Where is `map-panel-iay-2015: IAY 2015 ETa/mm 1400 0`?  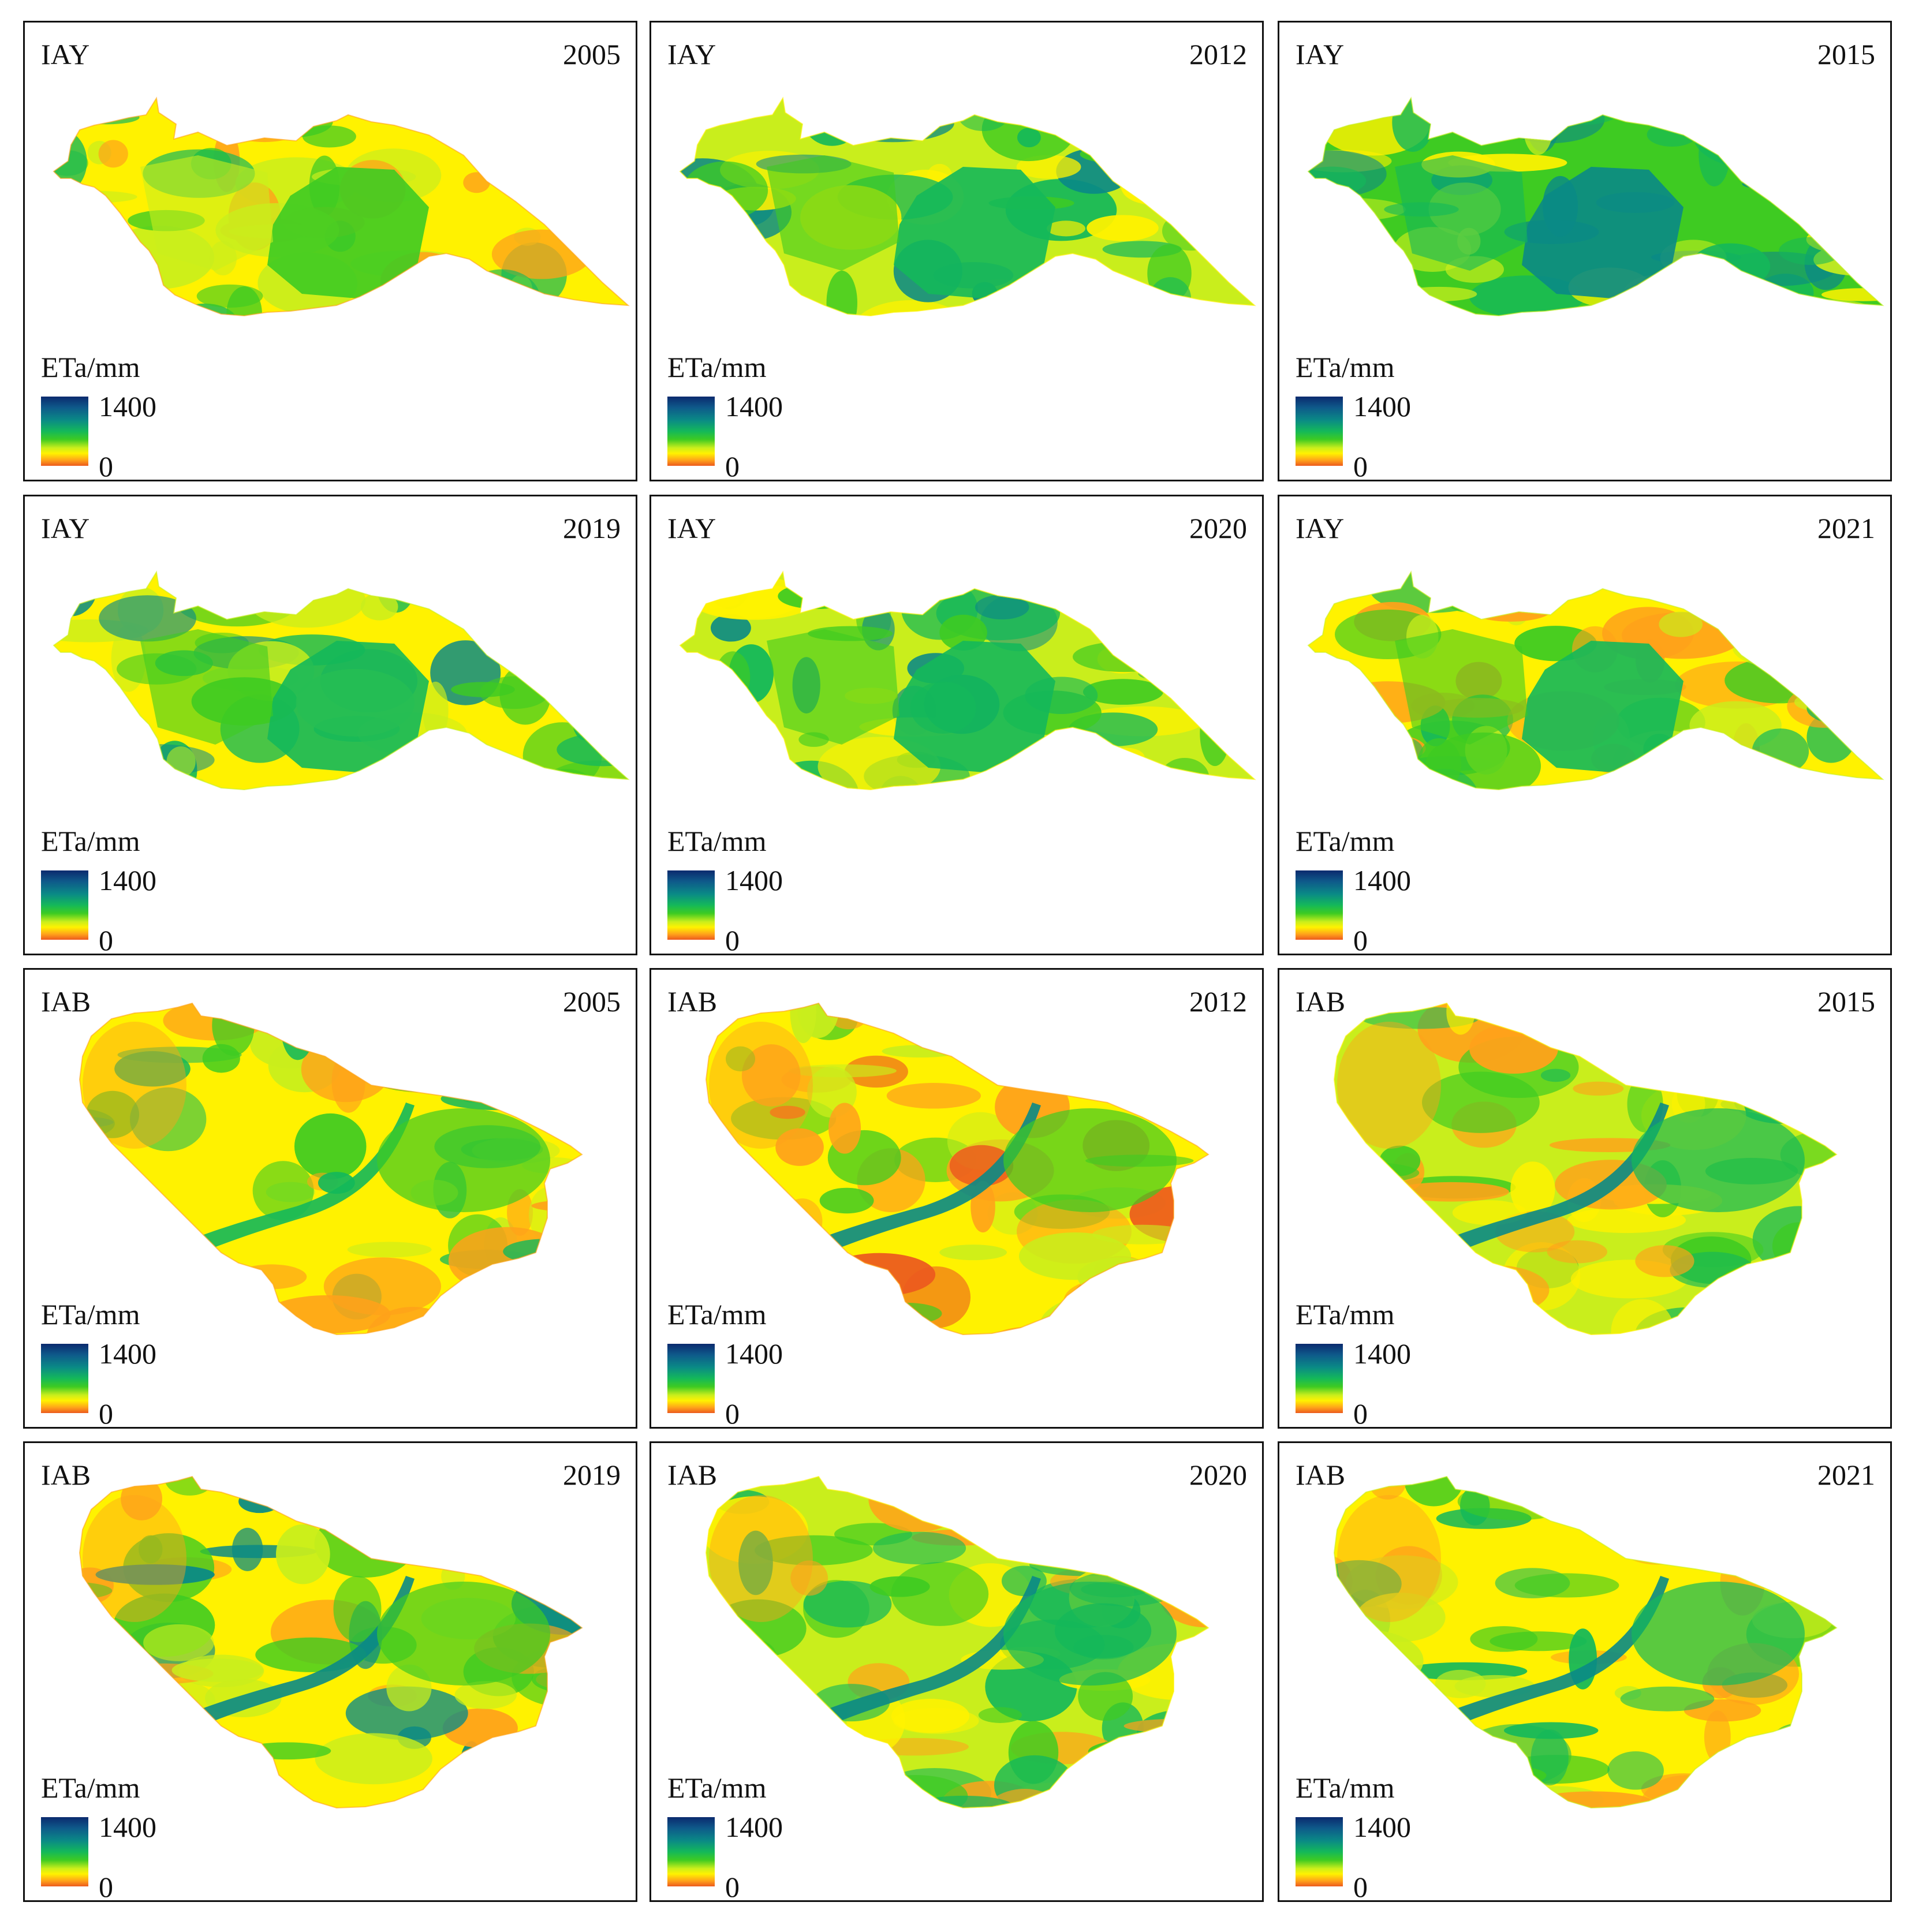 map-panel-iay-2015: IAY 2015 ETa/mm 1400 0 is located at coordinates (1585, 251).